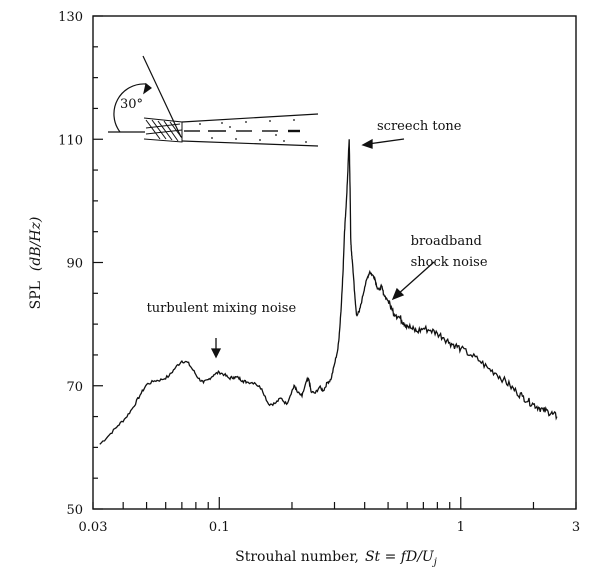 The height and width of the screenshot is (575, 608). I want to click on y-axis-unit: (dB/Hz), so click(36, 244).